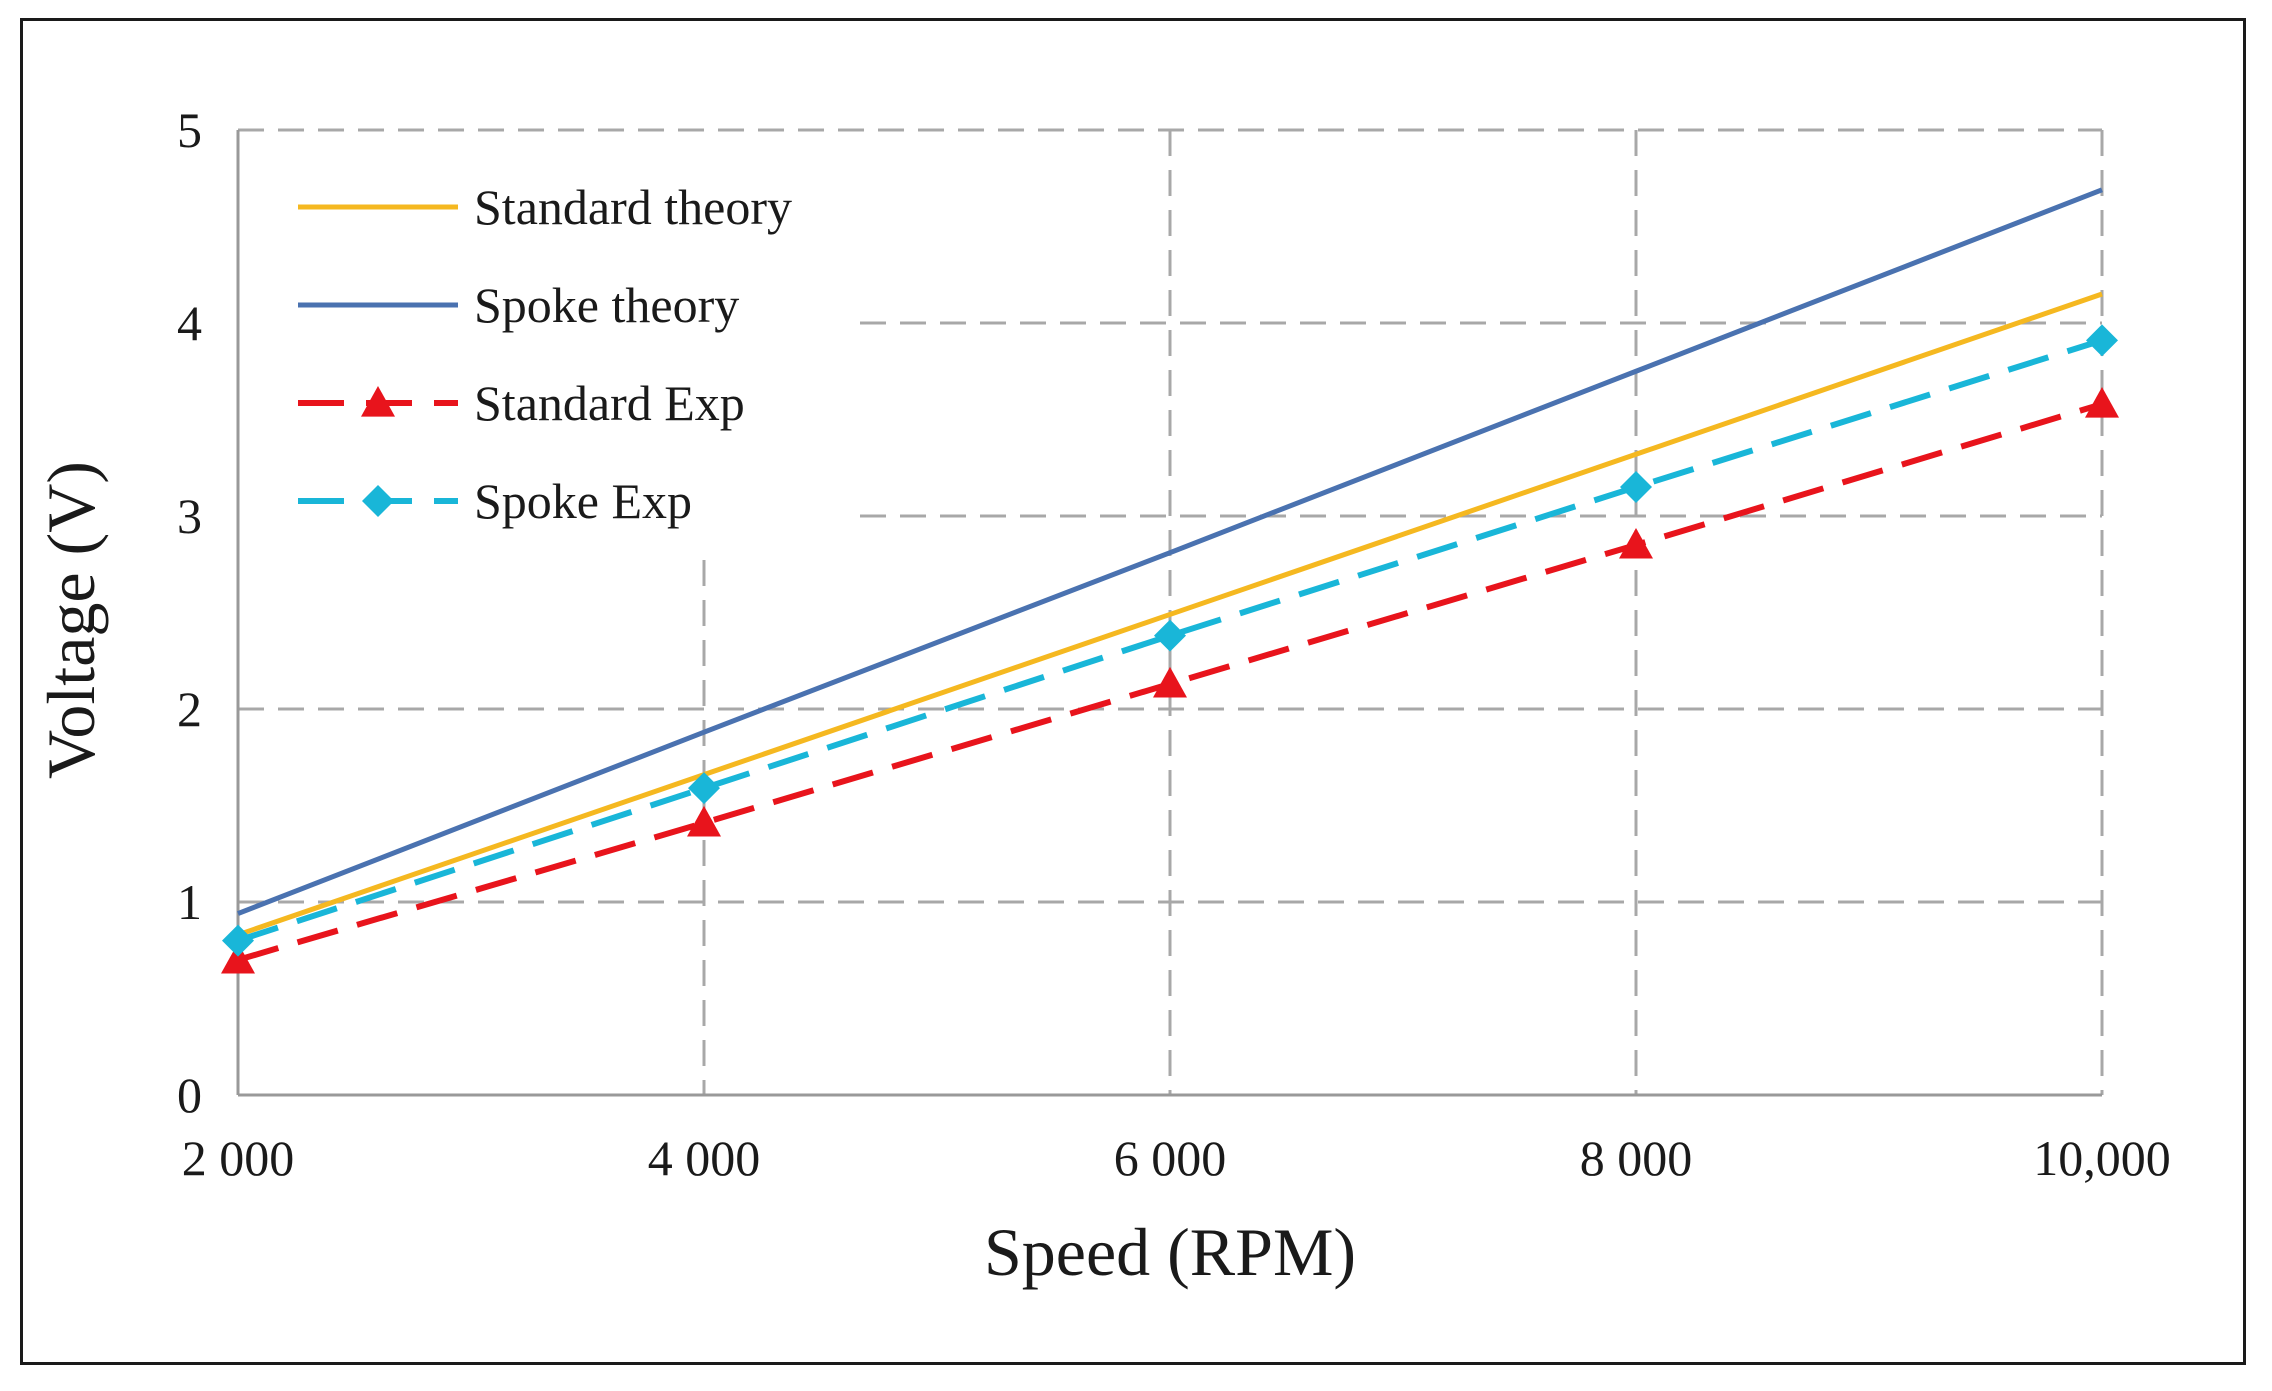 The width and height of the screenshot is (2272, 1391). Describe the element at coordinates (189, 902) in the screenshot. I see `y-tick-label-1: 1` at that location.